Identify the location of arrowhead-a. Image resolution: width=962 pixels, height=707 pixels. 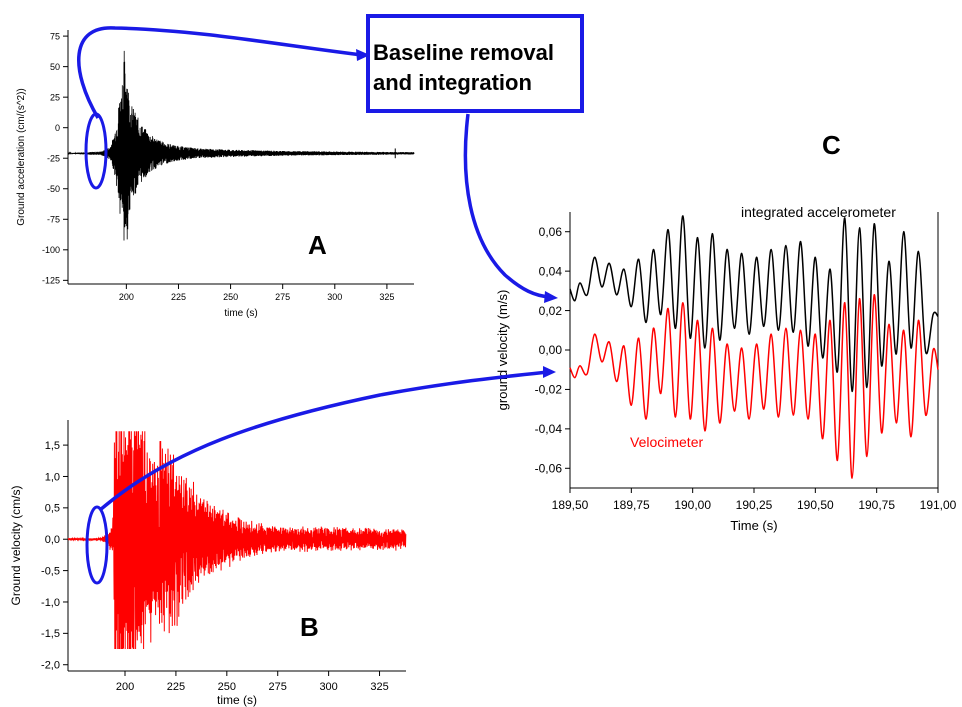
(363, 55).